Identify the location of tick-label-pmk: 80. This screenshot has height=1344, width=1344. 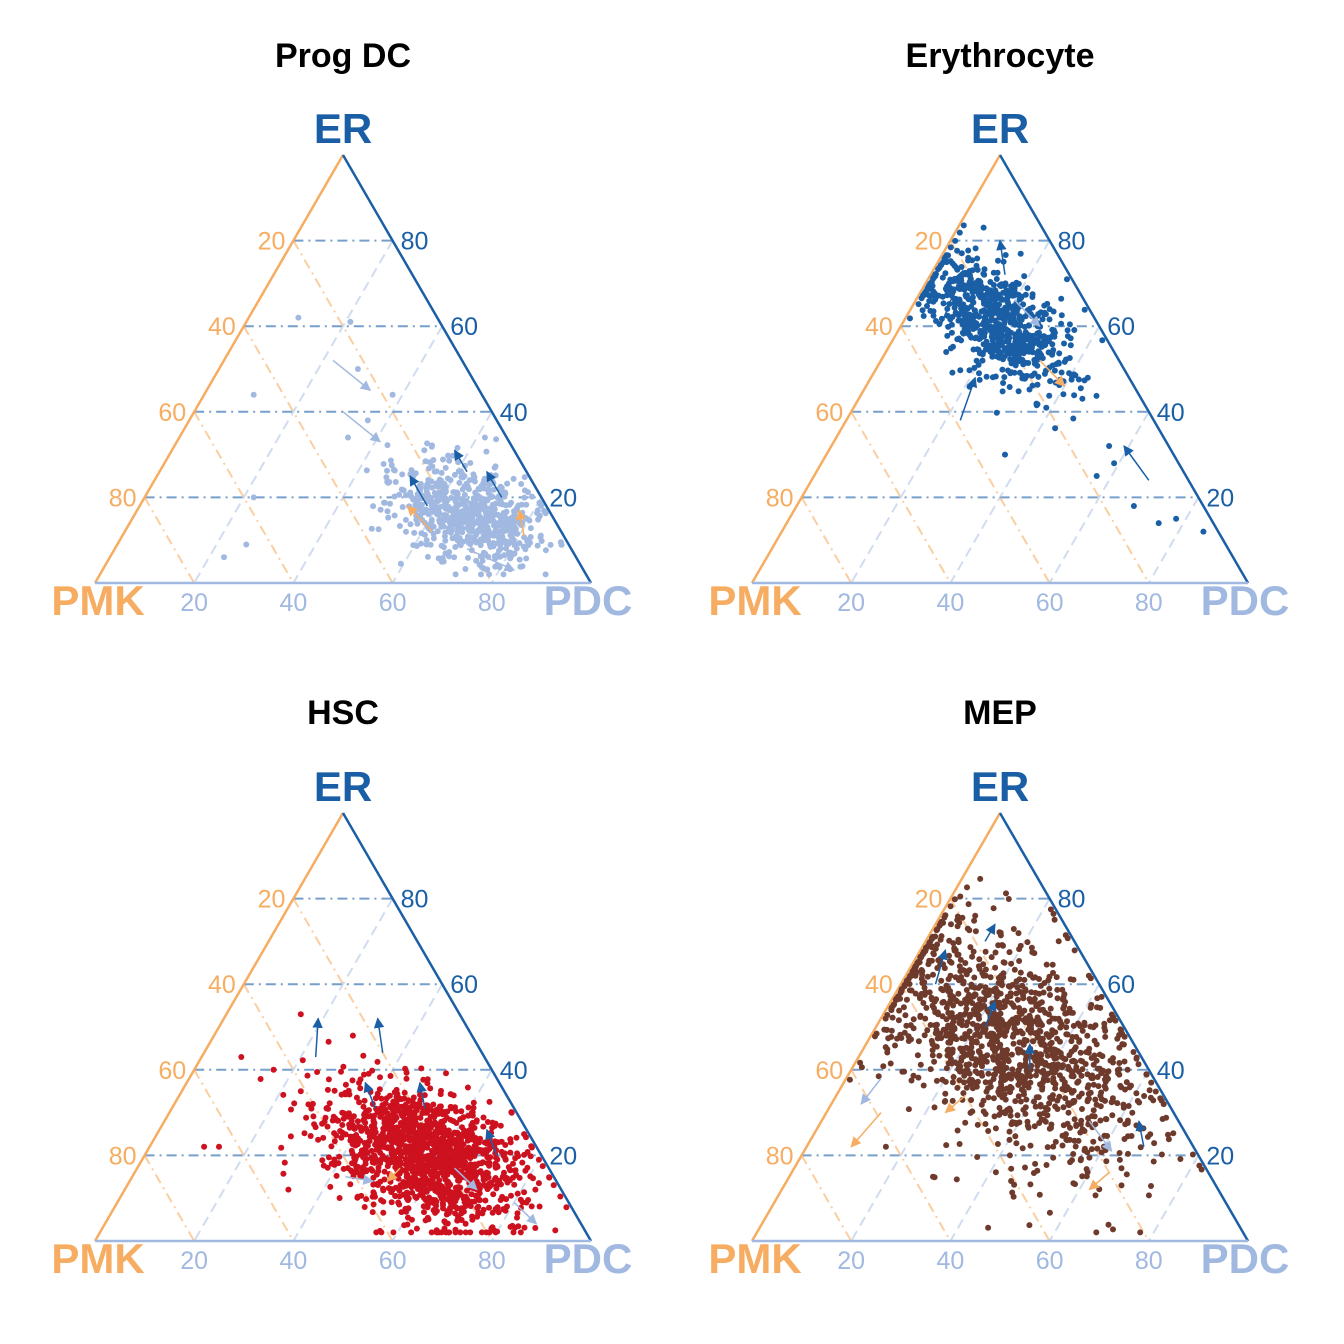
(123, 1156).